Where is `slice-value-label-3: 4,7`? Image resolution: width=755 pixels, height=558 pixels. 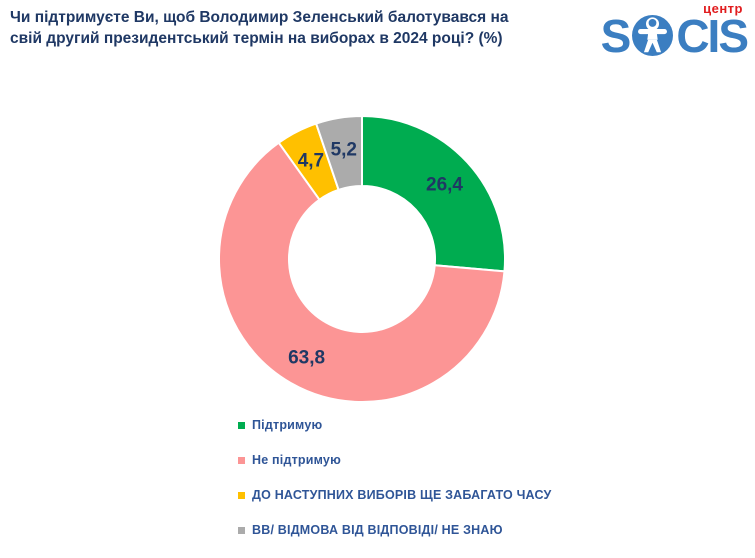 slice-value-label-3: 4,7 is located at coordinates (311, 160).